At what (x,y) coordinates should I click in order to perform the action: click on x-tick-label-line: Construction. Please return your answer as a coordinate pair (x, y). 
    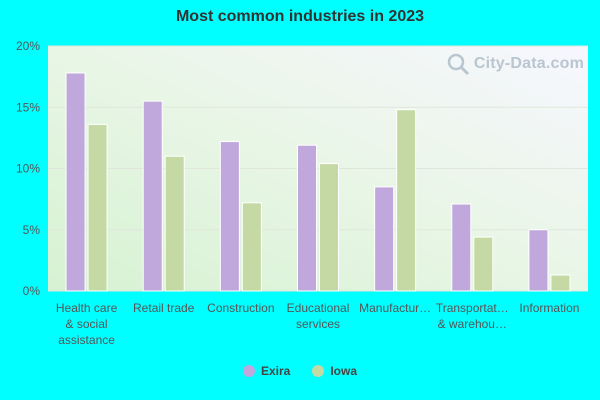
    Looking at the image, I should click on (240, 308).